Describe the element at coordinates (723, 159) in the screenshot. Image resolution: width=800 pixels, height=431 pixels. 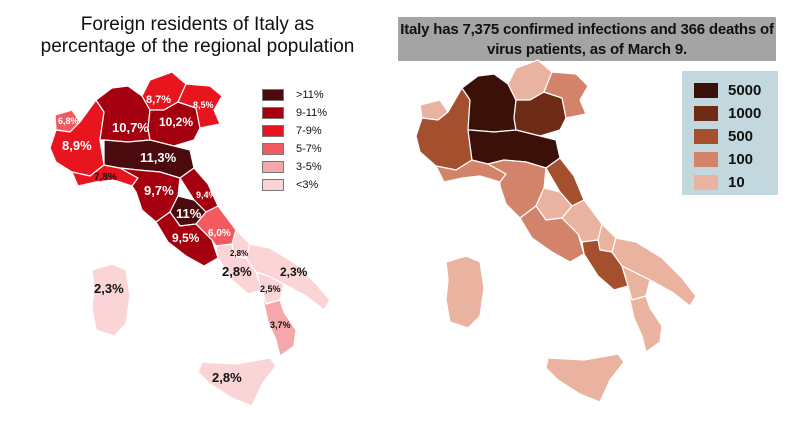
I see `right-legend-item: 100` at that location.